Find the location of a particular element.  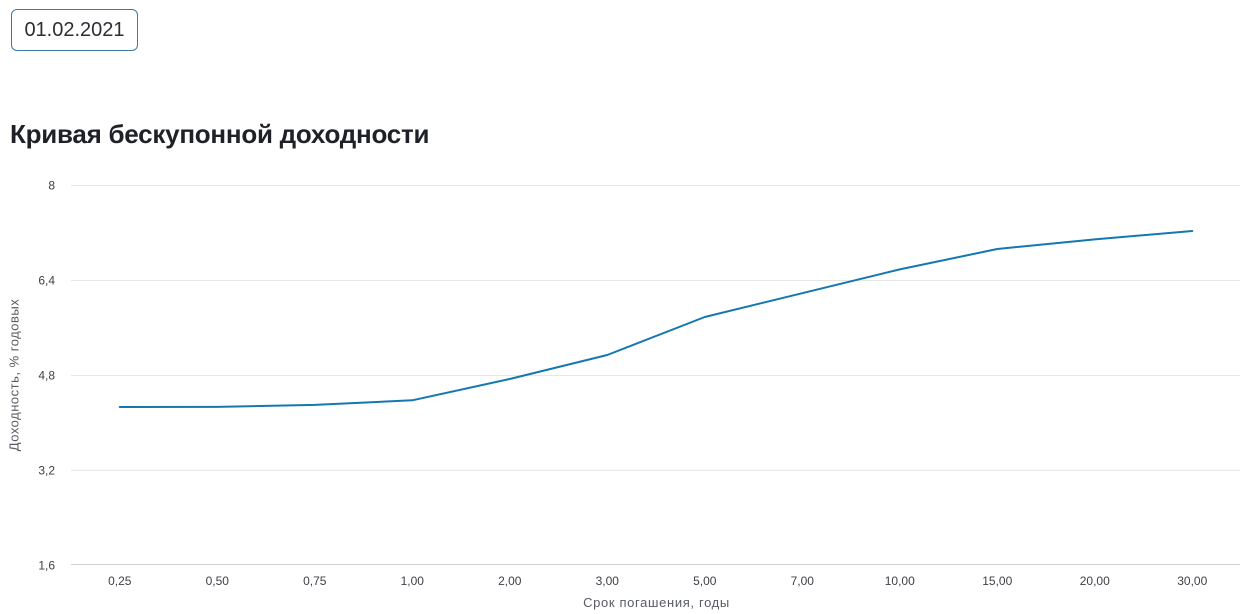

svg-text: 7,00 is located at coordinates (803, 581).